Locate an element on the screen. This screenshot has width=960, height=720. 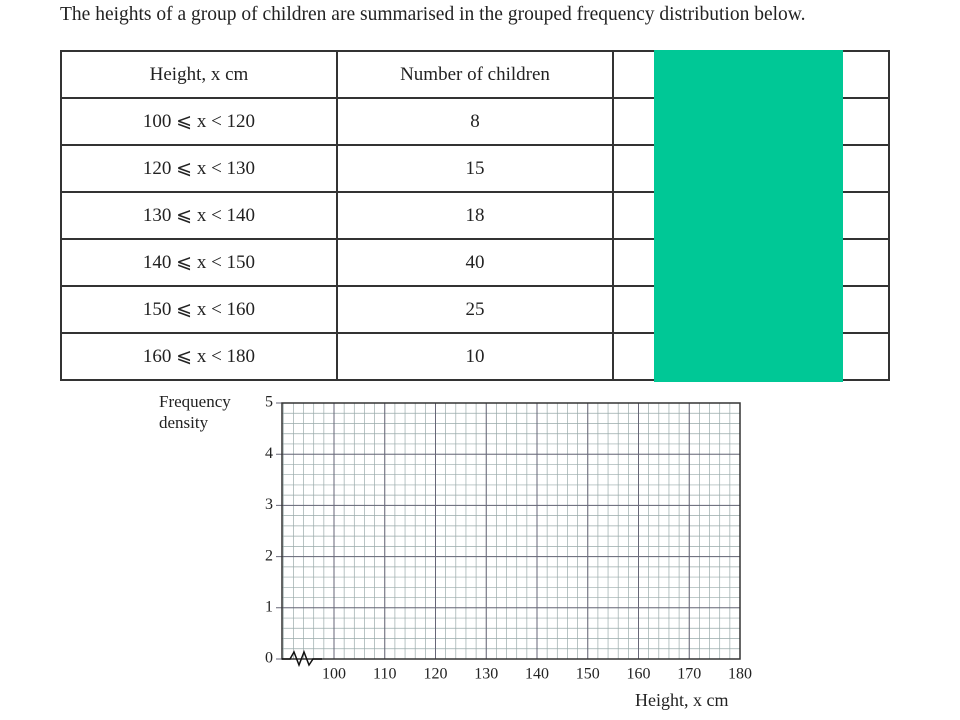
cell: 160 ⩽ x < 180 is located at coordinates (199, 356).